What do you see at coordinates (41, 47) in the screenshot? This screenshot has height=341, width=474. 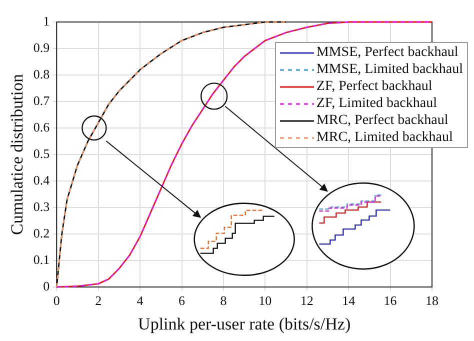 I see `y-tick-label: 0.9` at bounding box center [41, 47].